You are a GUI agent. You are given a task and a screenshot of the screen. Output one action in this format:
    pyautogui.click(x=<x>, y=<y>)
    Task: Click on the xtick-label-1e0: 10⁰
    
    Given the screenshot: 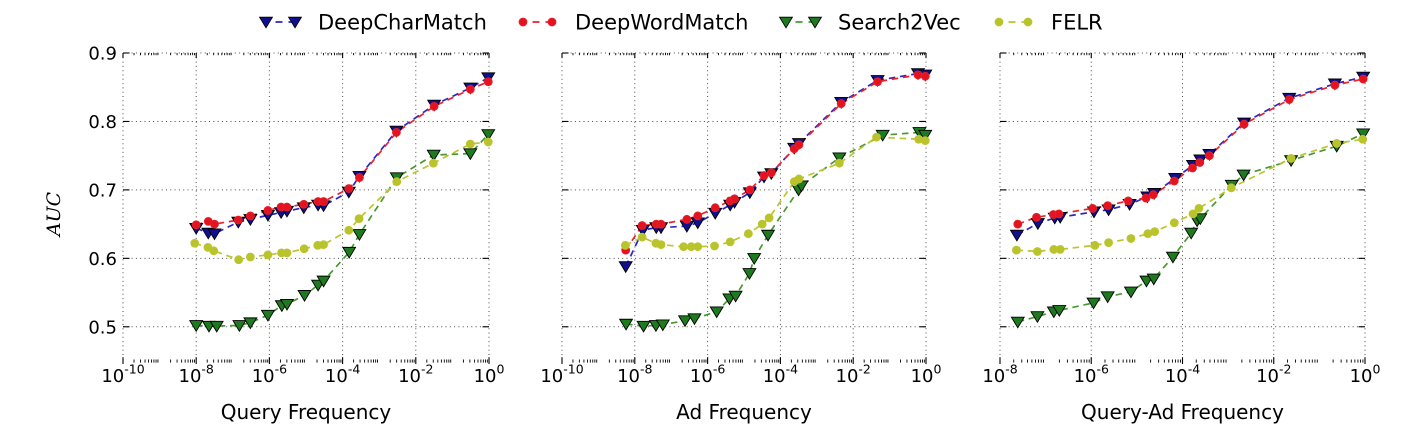 What is the action you would take?
    pyautogui.click(x=926, y=375)
    